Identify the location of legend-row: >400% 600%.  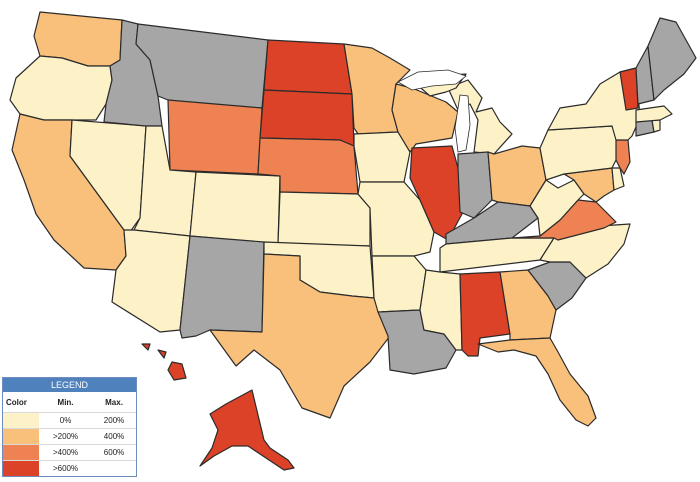
(69, 452).